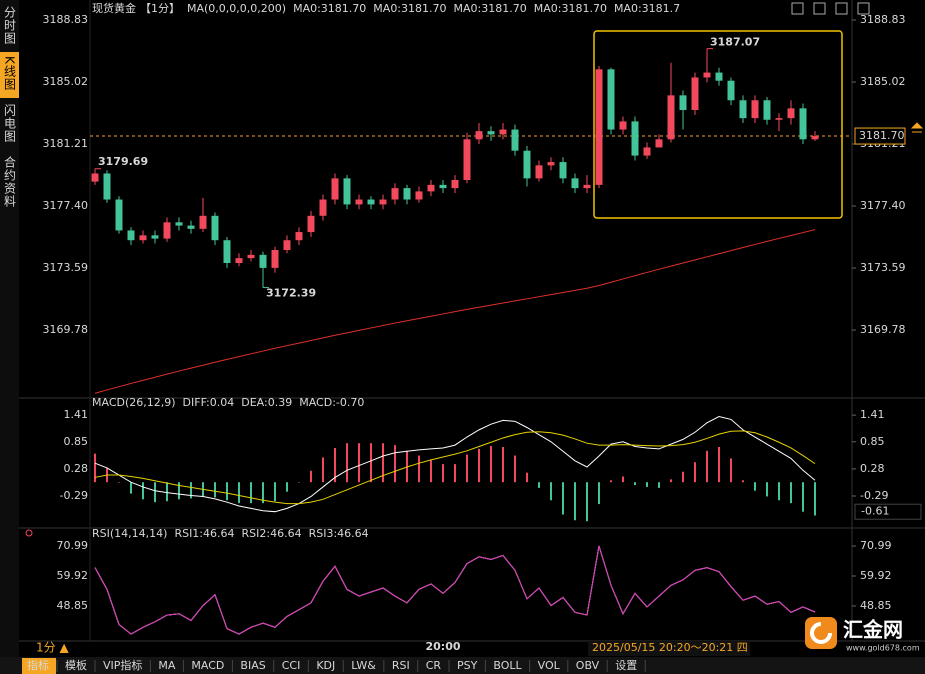 Image resolution: width=925 pixels, height=674 pixels. I want to click on y-tick-label-right: 0.28, so click(872, 468).